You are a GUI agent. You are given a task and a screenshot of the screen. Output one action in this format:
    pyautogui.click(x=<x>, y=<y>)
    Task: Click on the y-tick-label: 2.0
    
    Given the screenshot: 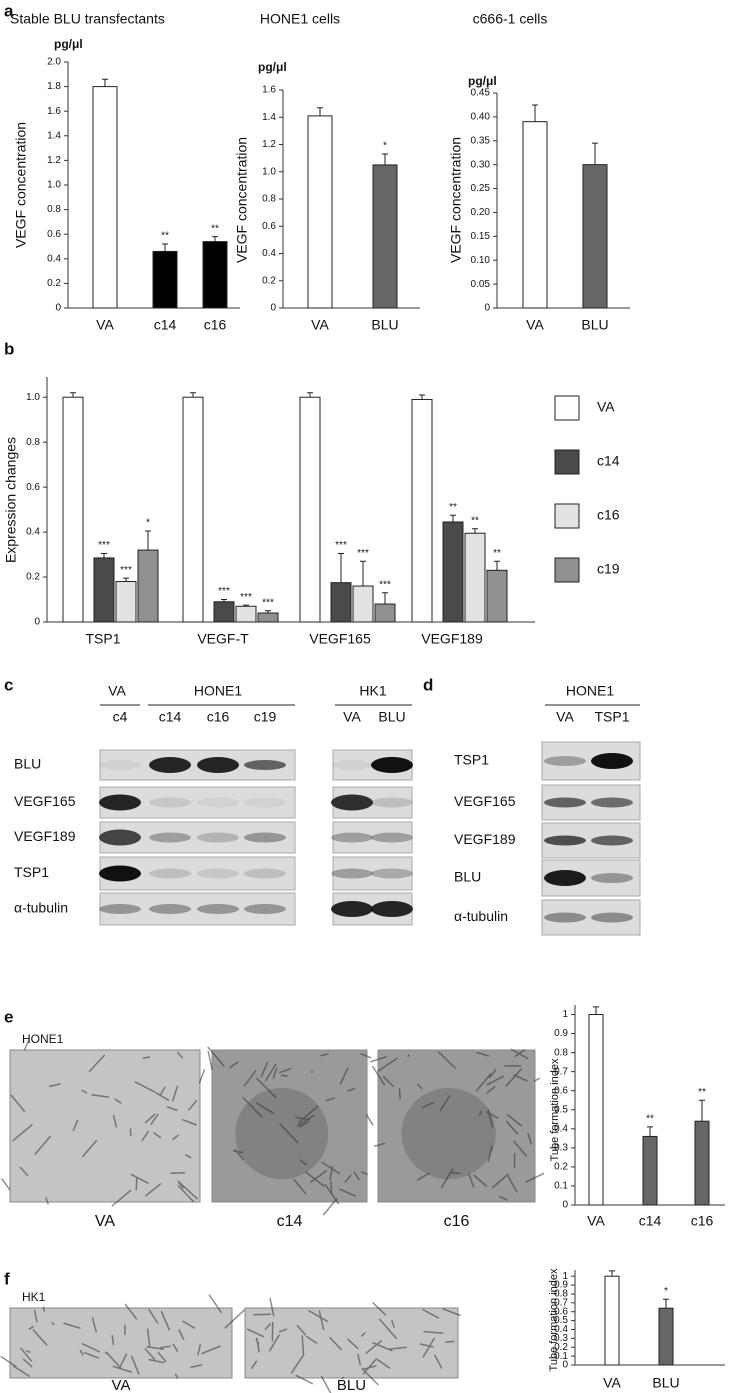 What is the action you would take?
    pyautogui.click(x=54, y=62)
    